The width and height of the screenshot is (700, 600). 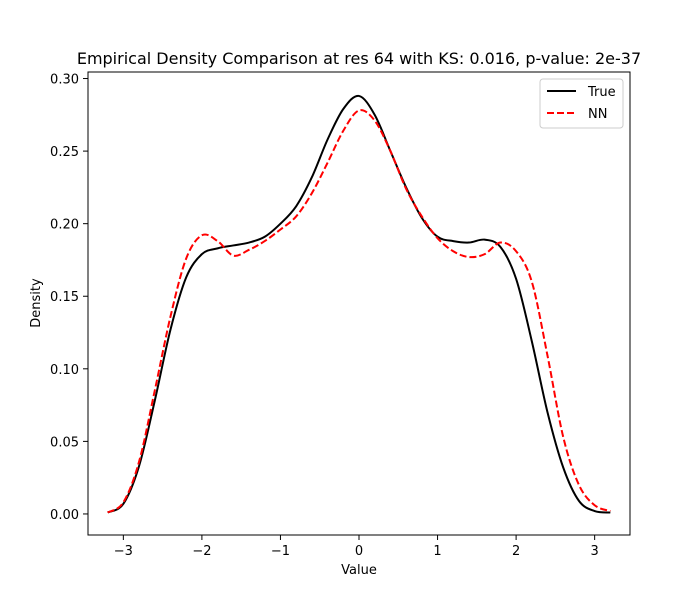 What do you see at coordinates (64, 442) in the screenshot?
I see `y-tick-label: 0.05` at bounding box center [64, 442].